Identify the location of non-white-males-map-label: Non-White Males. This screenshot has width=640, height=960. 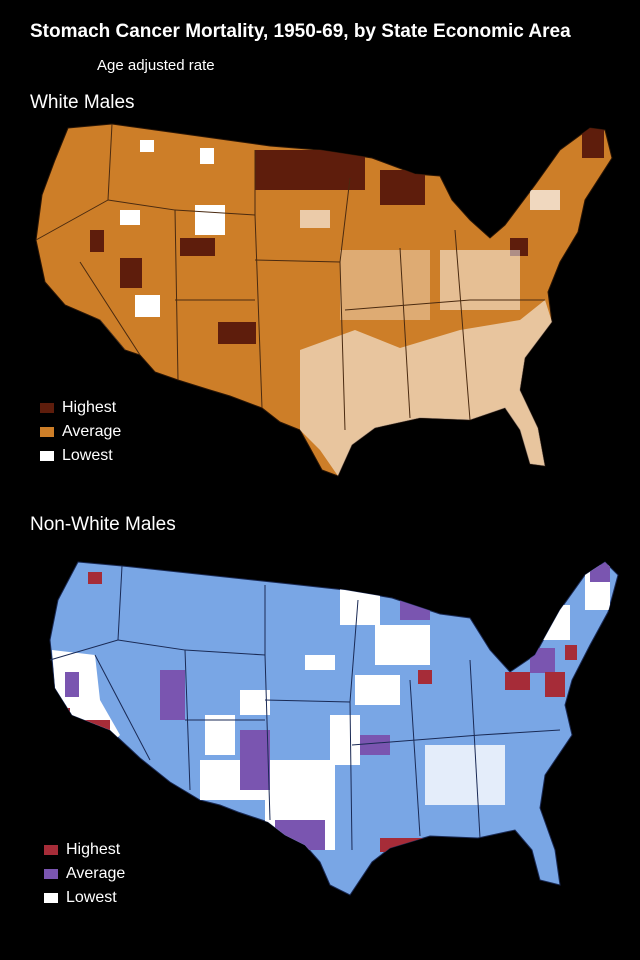
(103, 524).